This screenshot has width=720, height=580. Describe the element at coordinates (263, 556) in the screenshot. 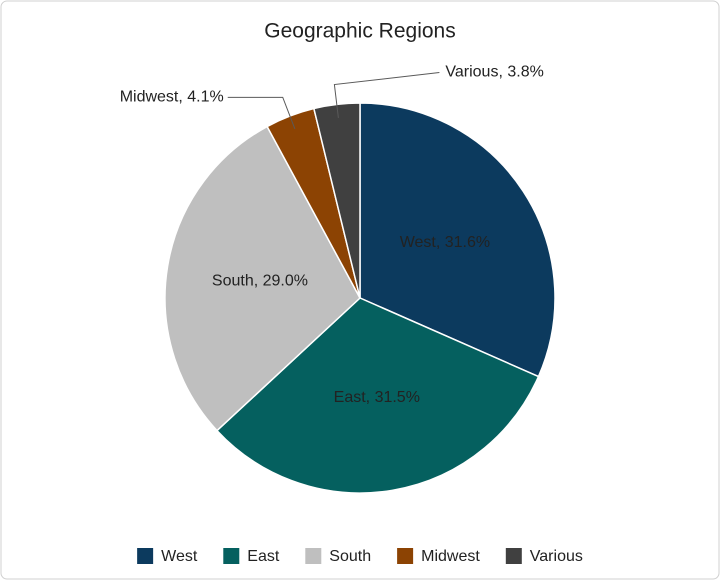

I see `legend-label: East` at that location.